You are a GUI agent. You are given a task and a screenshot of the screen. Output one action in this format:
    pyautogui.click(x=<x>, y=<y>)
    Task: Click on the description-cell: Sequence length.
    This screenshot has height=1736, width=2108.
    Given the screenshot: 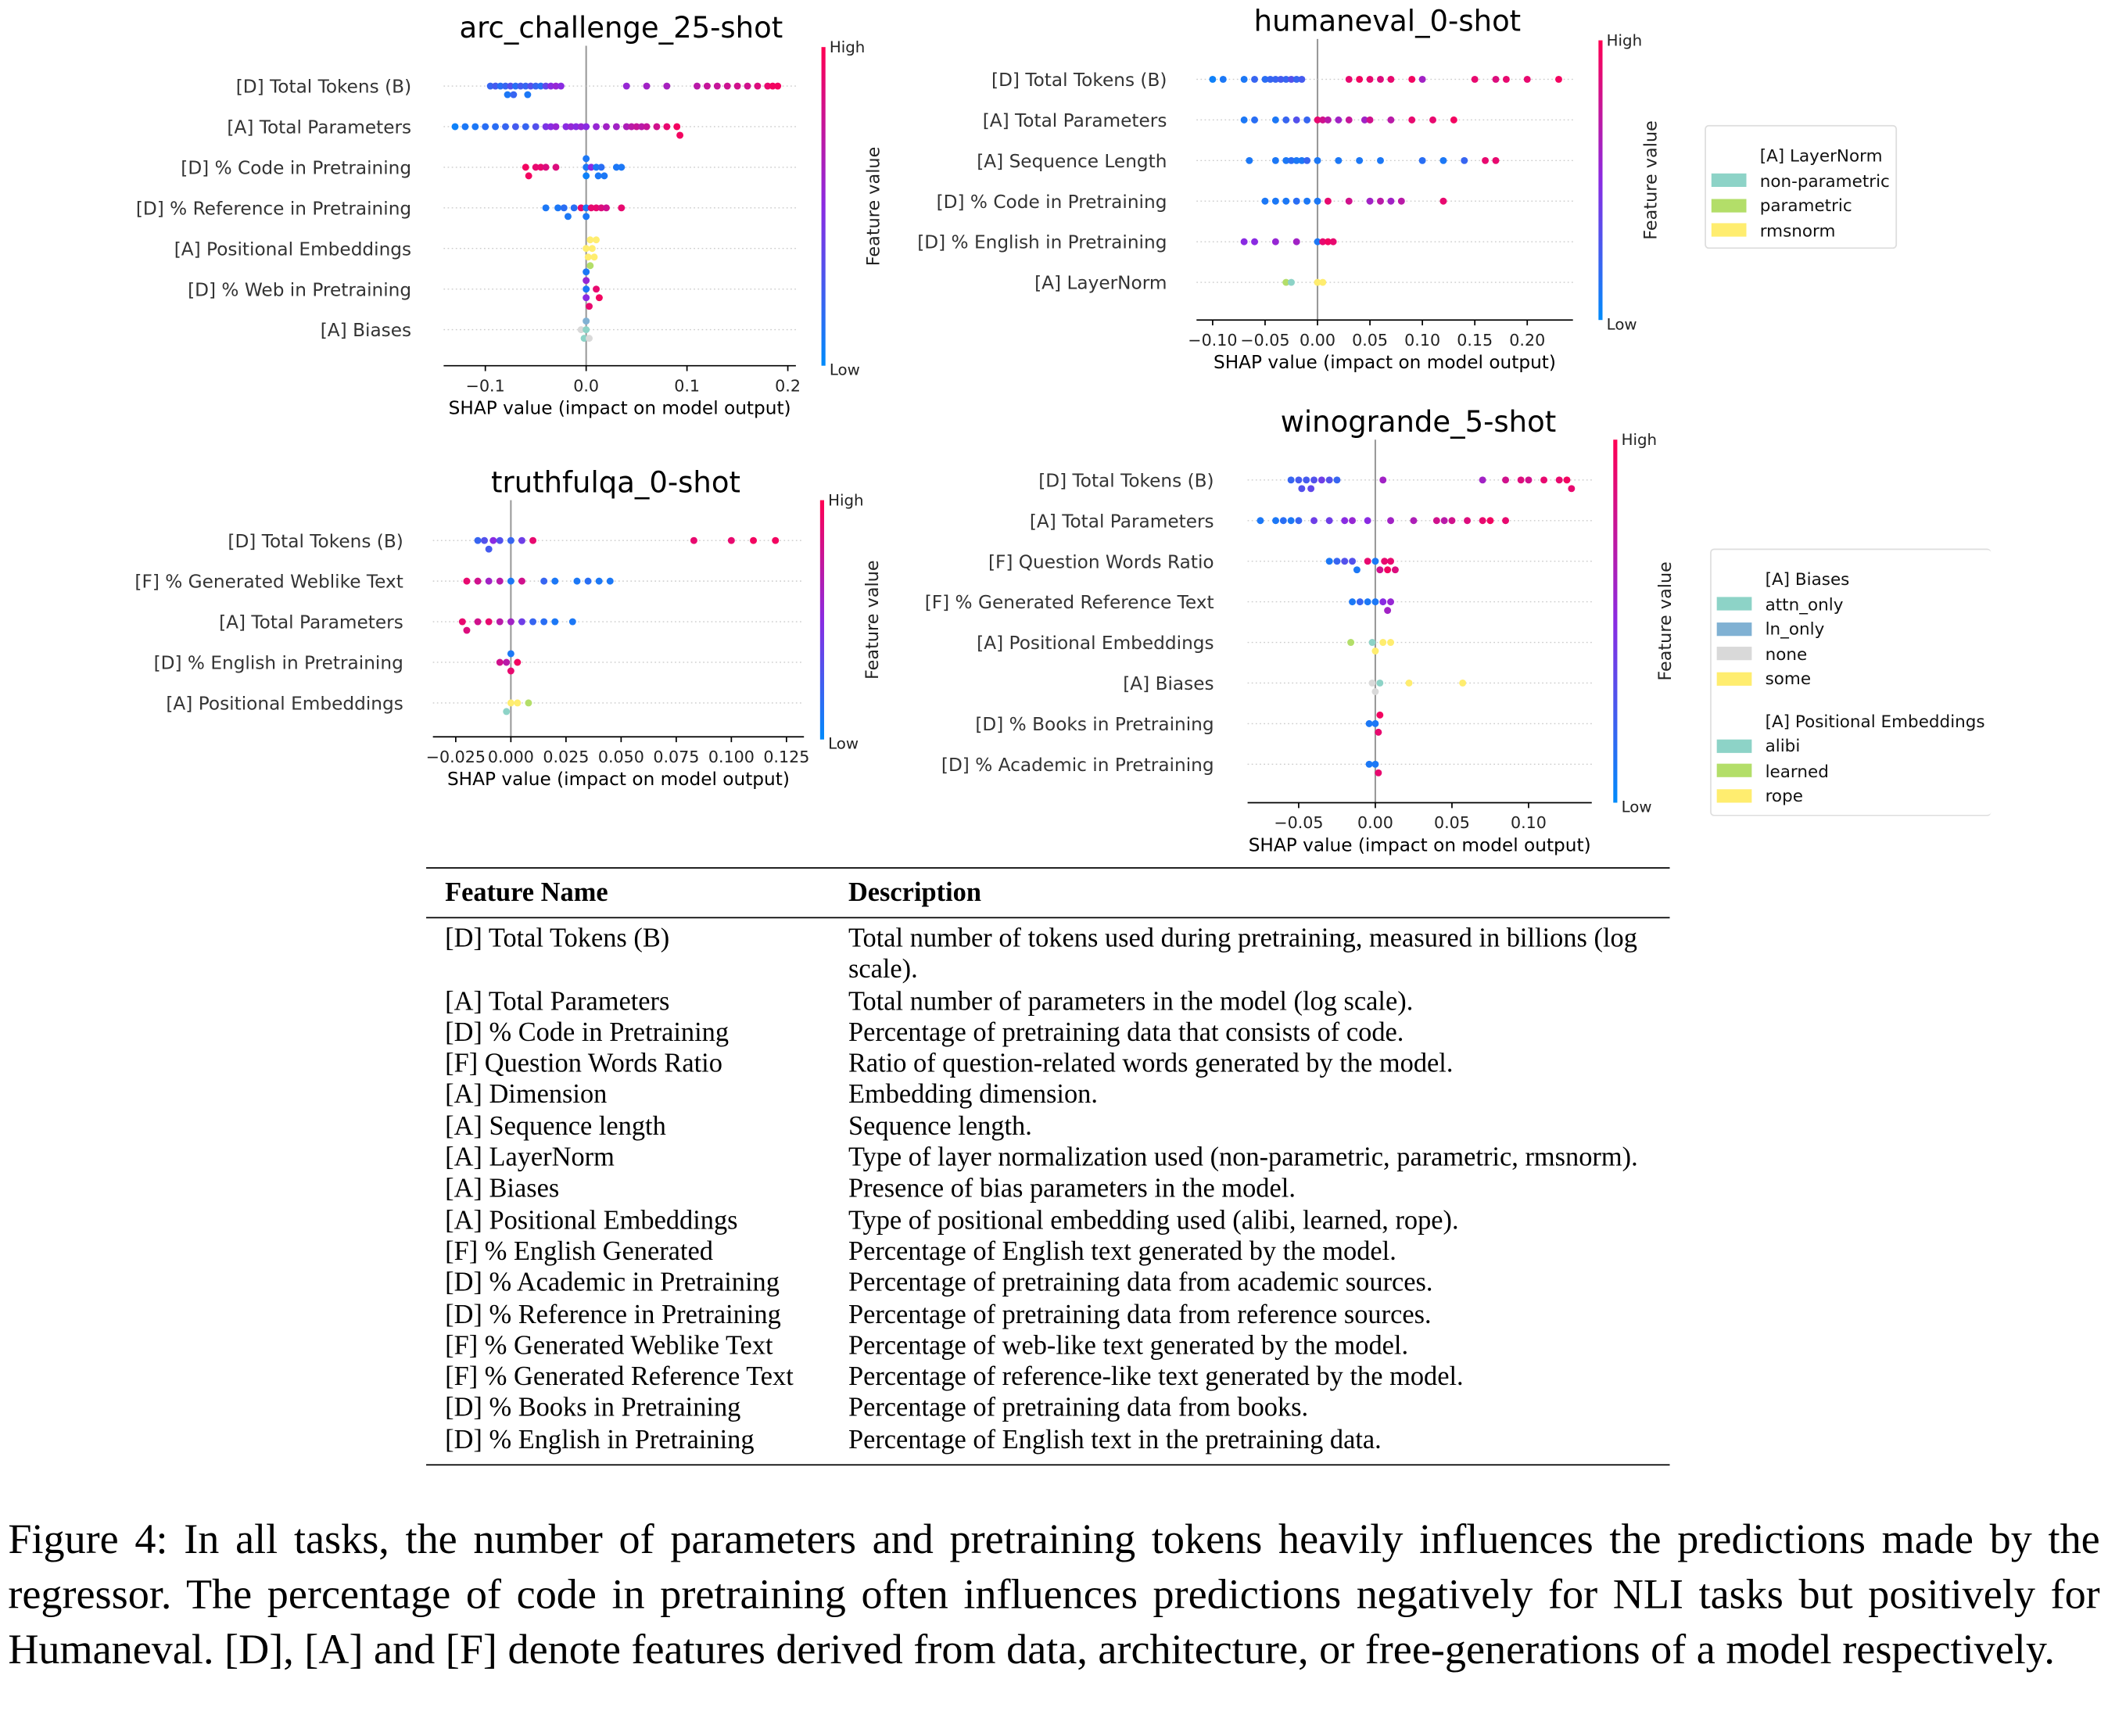 What is the action you would take?
    pyautogui.click(x=940, y=1126)
    